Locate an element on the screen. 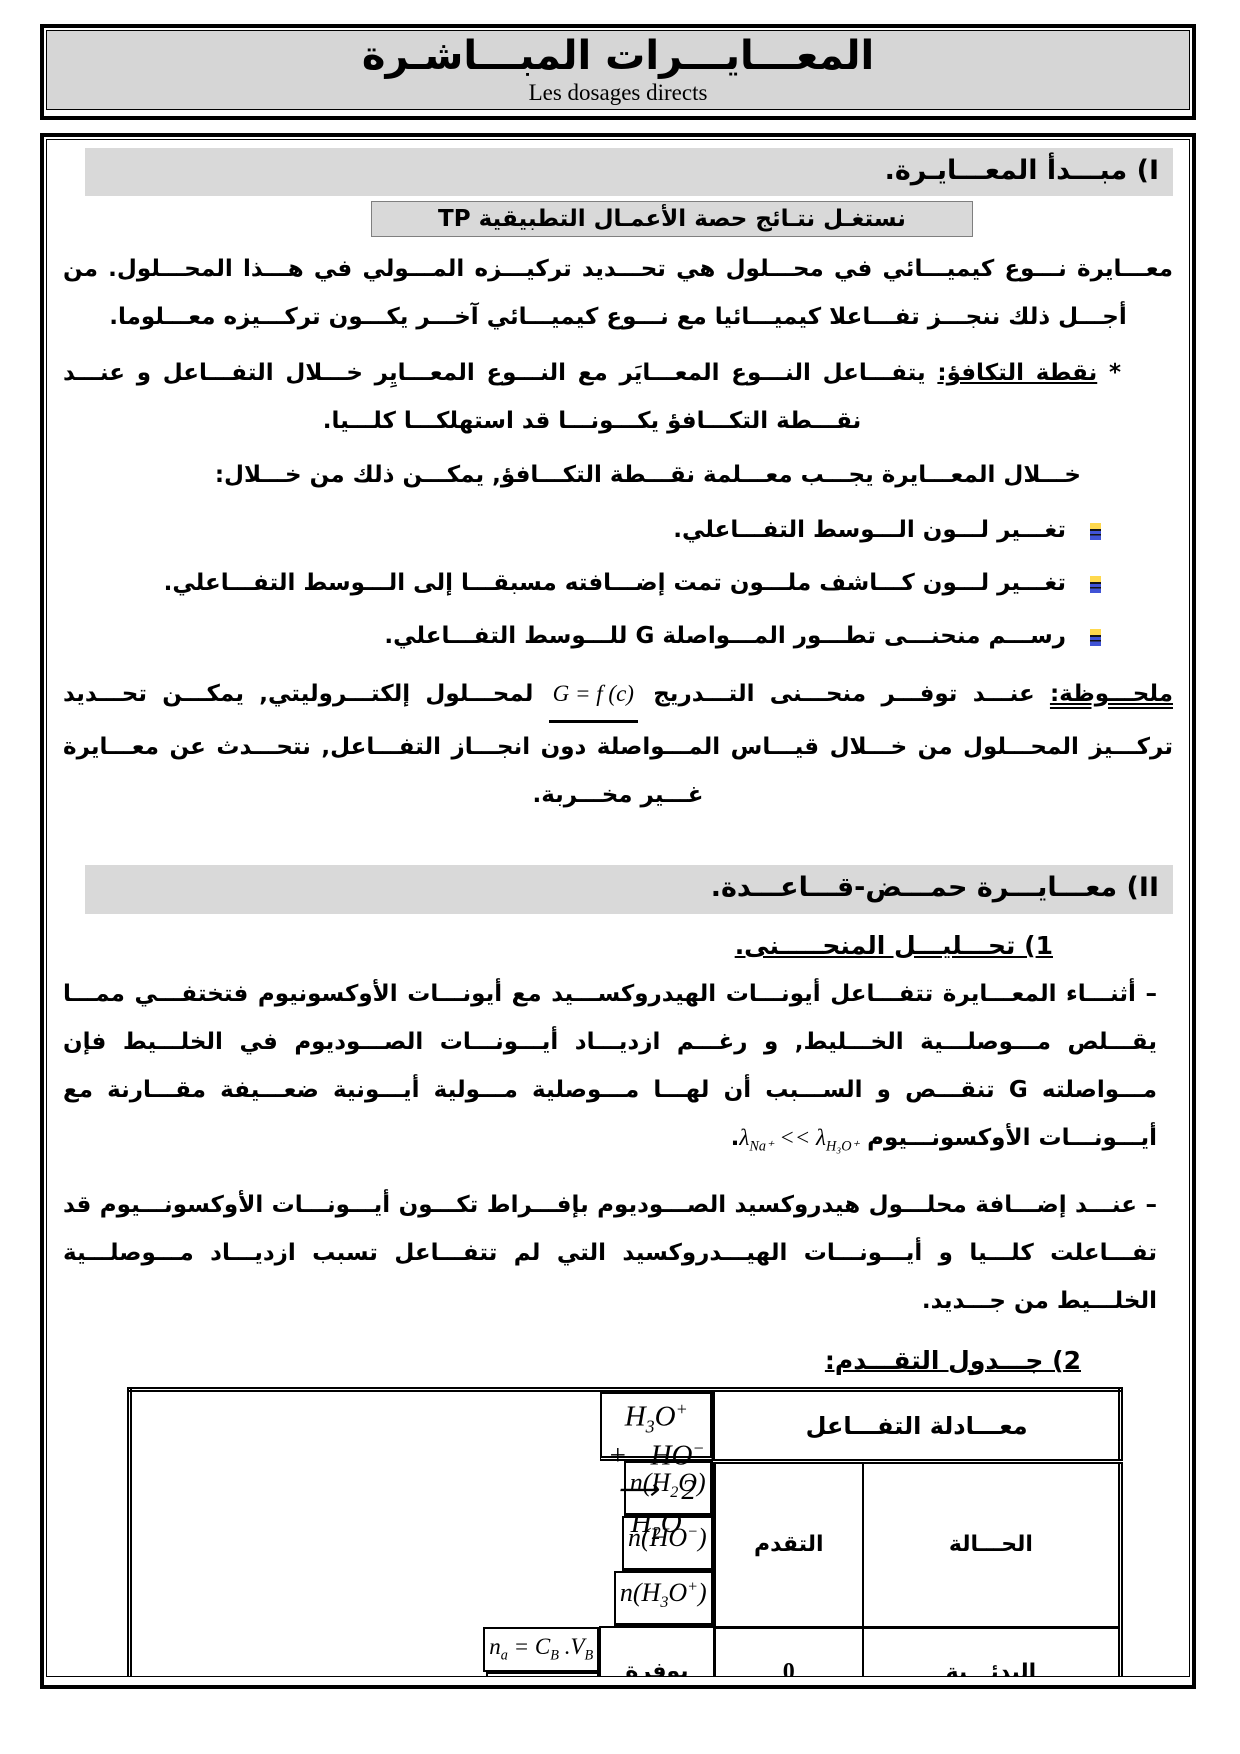 This screenshot has height=1754, width=1240. progress-header-cell: التقدم is located at coordinates (788, 1544).